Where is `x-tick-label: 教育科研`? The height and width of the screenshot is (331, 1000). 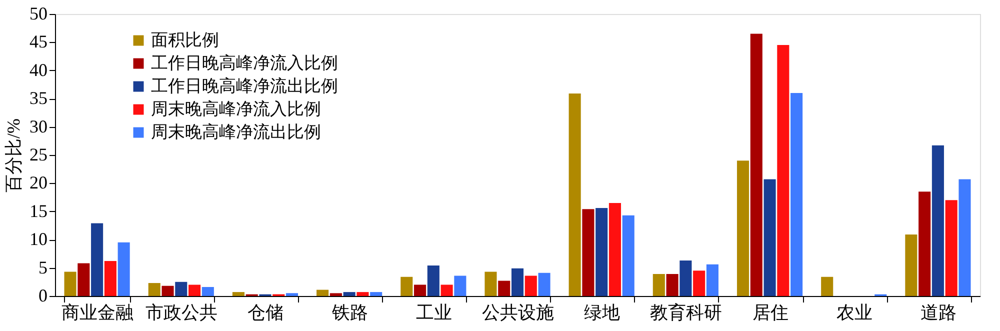
x-tick-label: 教育科研 is located at coordinates (686, 312).